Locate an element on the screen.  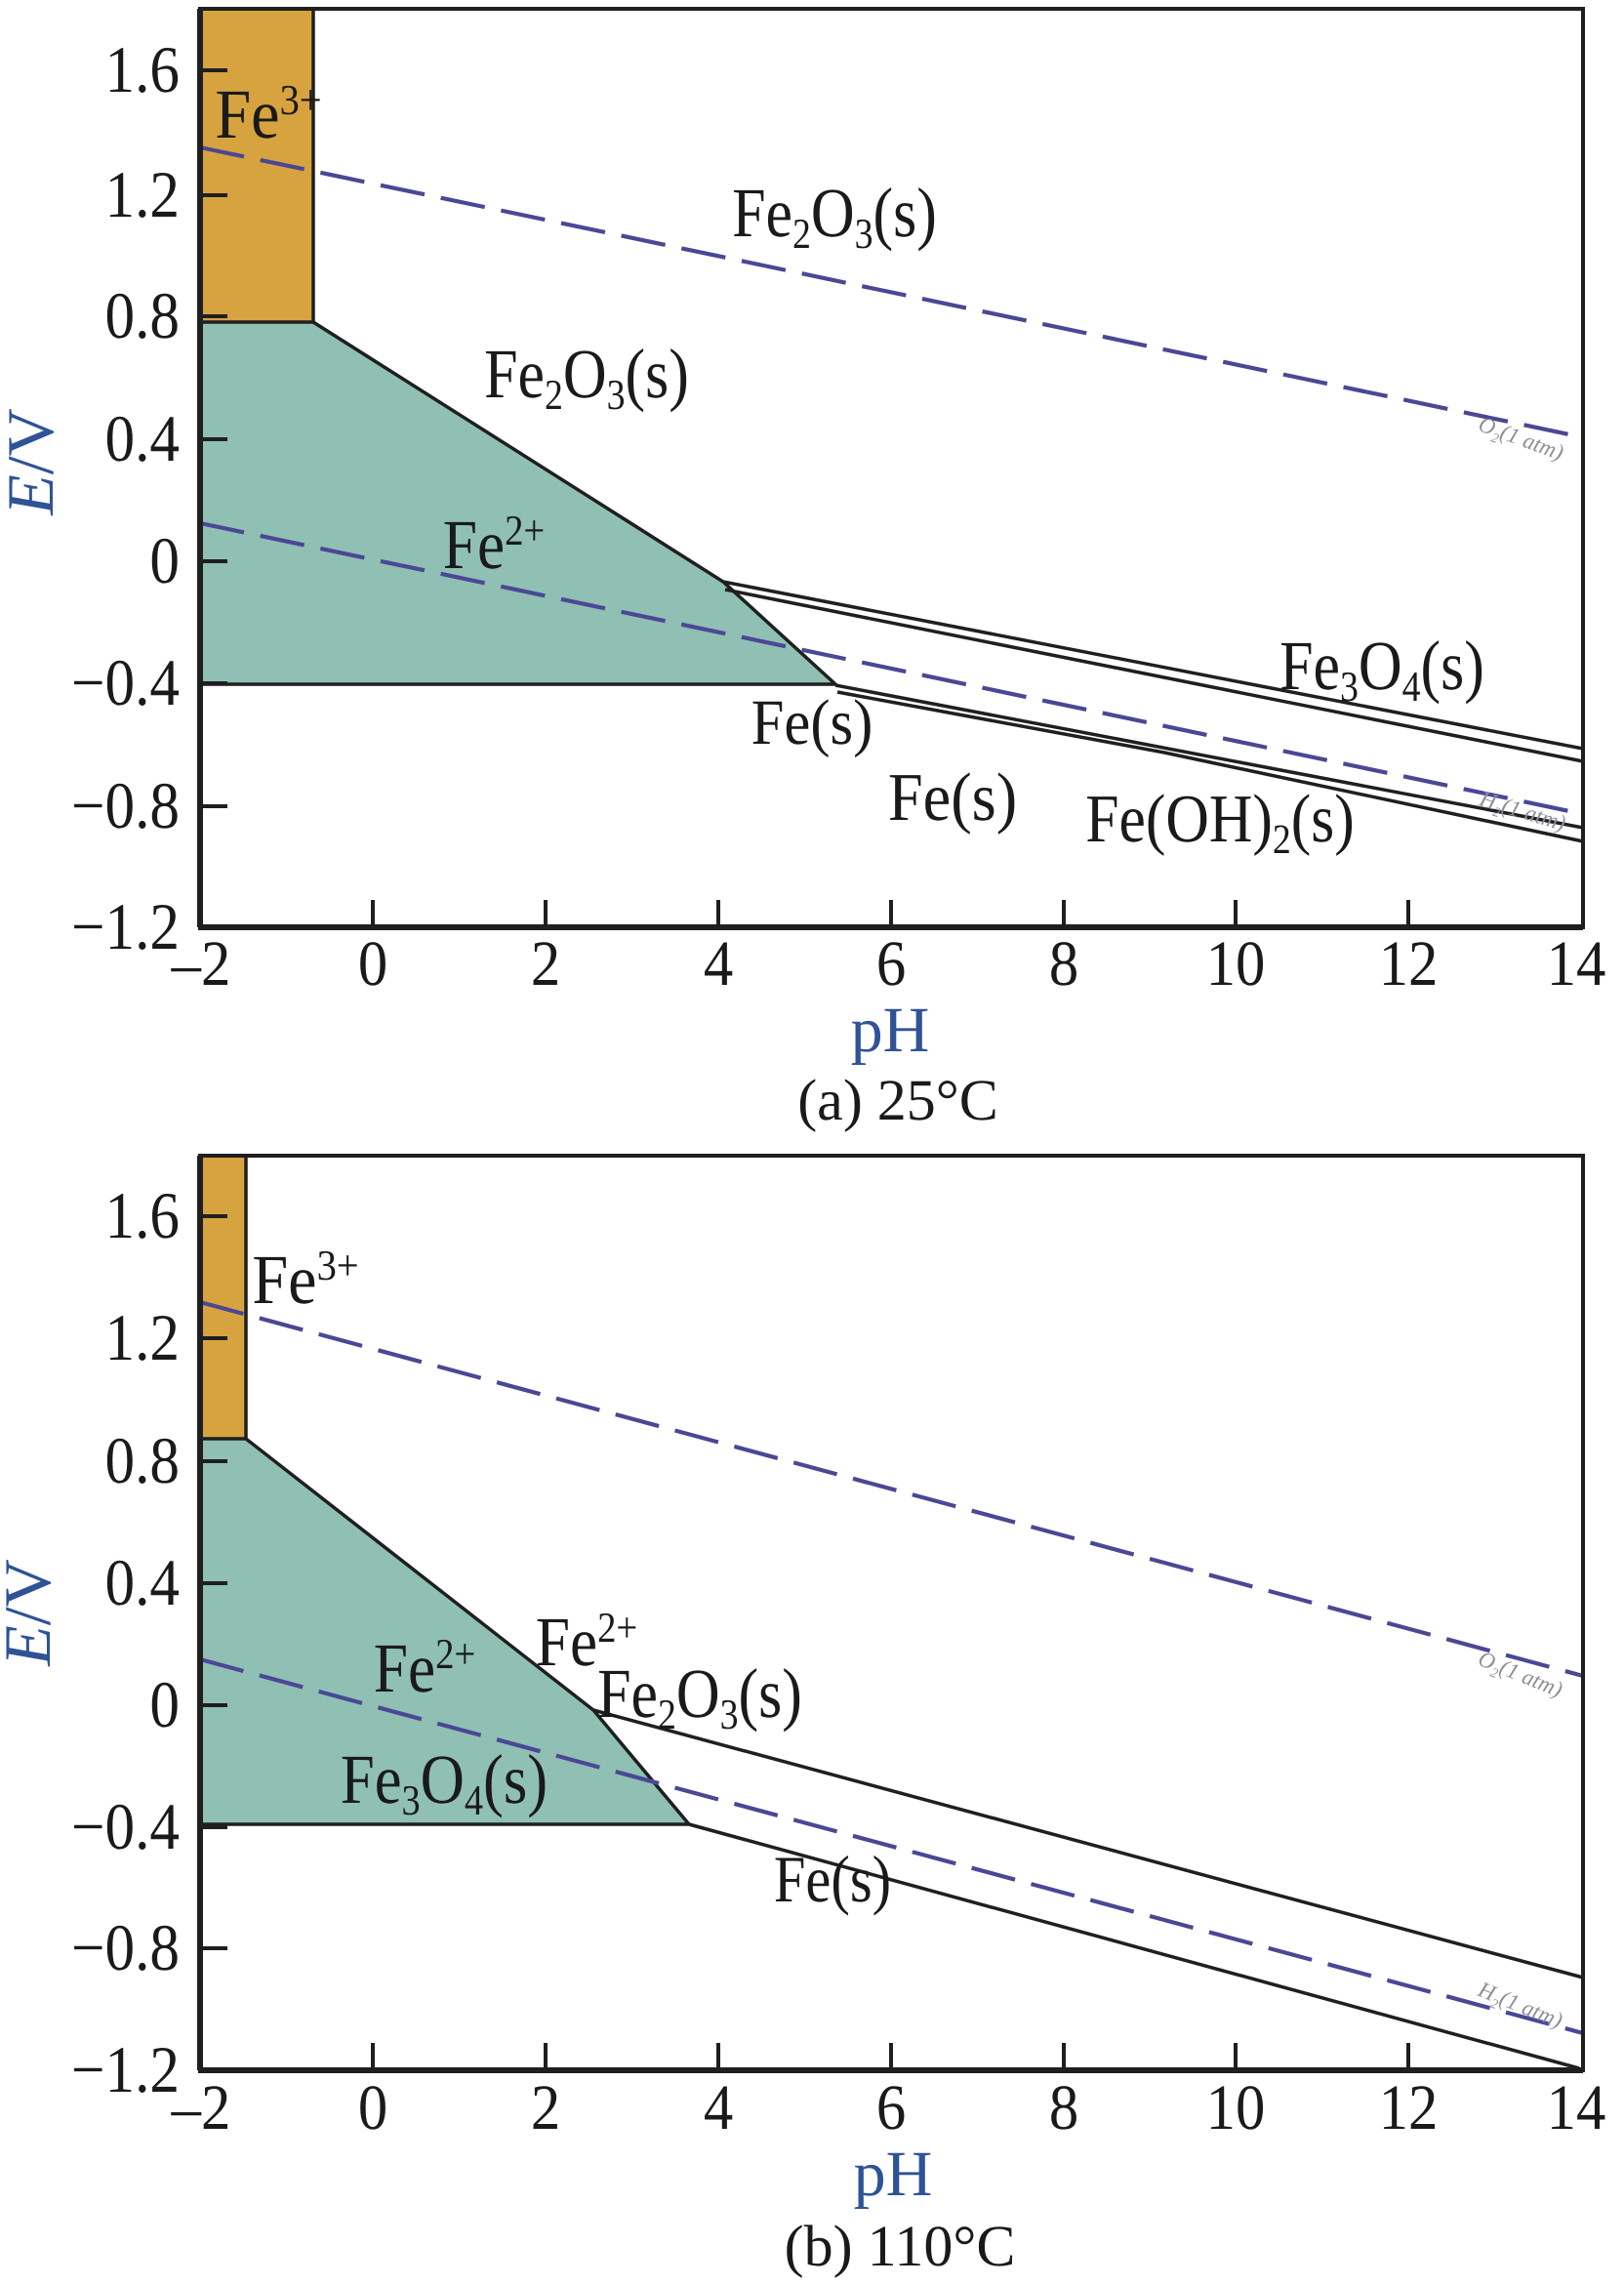
svg-text: (a) 25°C is located at coordinates (898, 1100).